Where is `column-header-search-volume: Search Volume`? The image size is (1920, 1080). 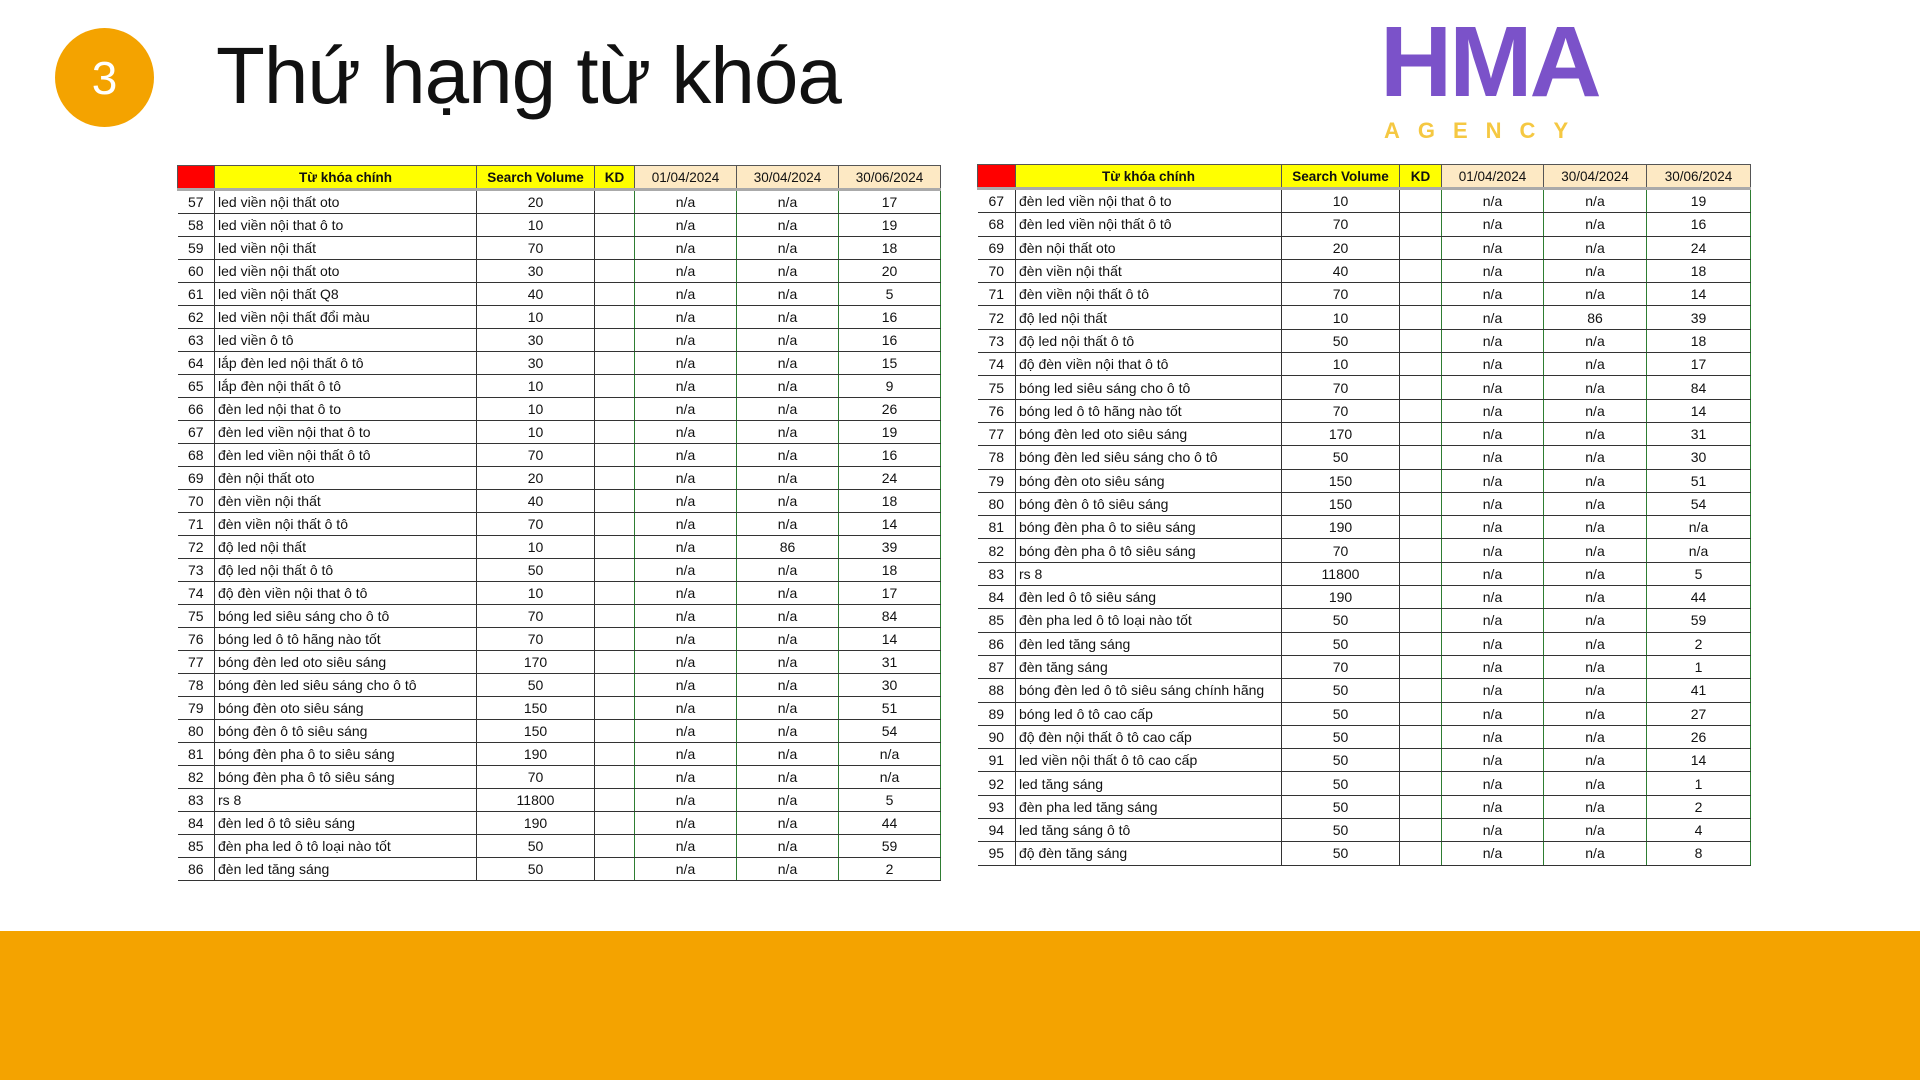
column-header-search-volume: Search Volume is located at coordinates (1340, 176).